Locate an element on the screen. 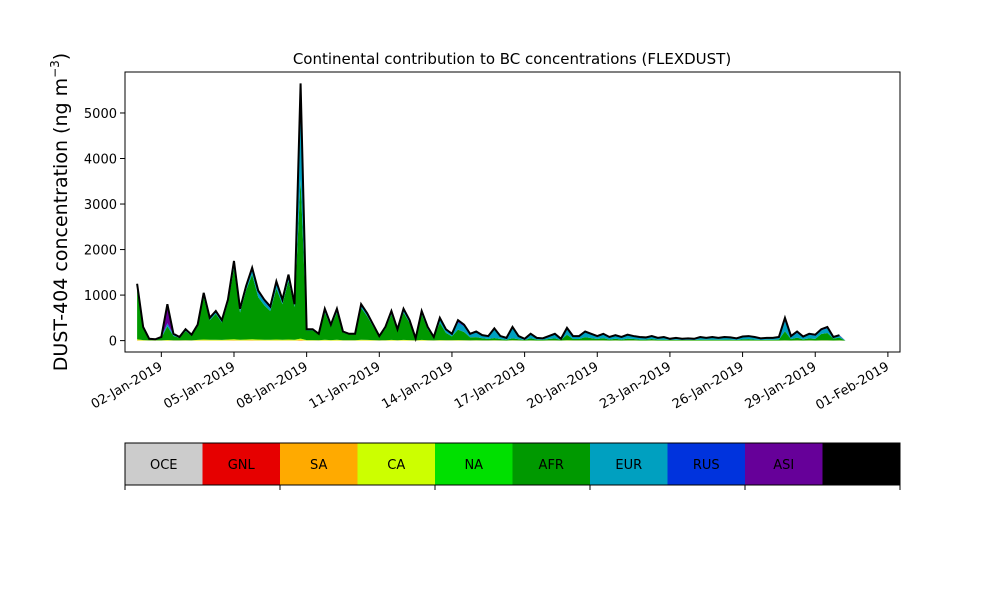 This screenshot has width=1000, height=605. legend-swatch-na is located at coordinates (474, 464).